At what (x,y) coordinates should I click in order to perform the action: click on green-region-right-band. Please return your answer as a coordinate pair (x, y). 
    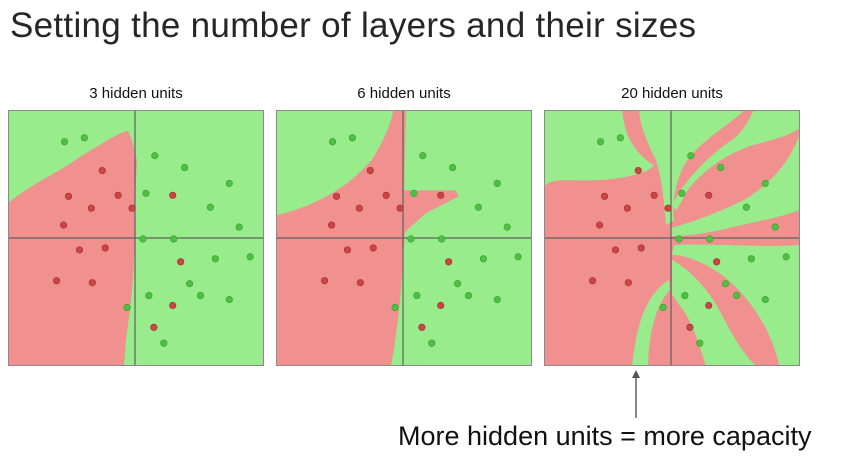
    Looking at the image, I should click on (734, 186).